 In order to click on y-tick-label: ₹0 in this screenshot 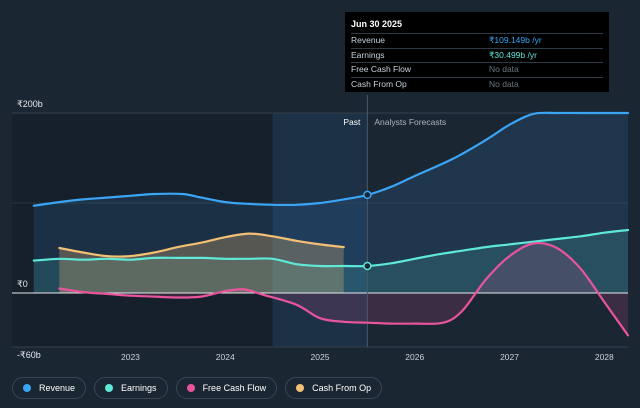, I will do `click(22, 284)`.